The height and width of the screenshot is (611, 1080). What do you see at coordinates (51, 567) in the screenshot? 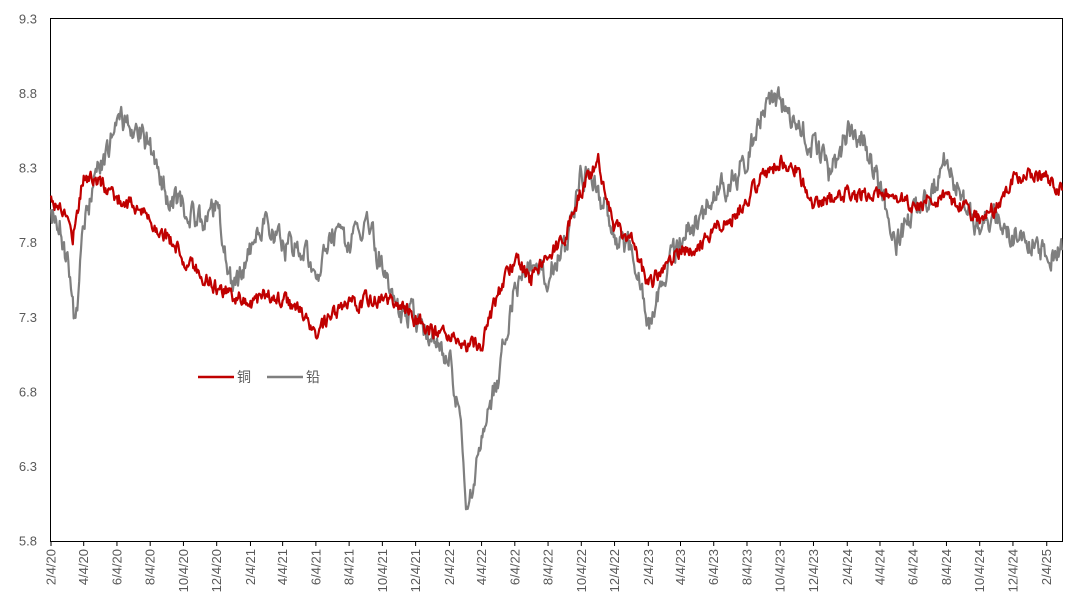
I see `x-tick-label: 2/4/20` at bounding box center [51, 567].